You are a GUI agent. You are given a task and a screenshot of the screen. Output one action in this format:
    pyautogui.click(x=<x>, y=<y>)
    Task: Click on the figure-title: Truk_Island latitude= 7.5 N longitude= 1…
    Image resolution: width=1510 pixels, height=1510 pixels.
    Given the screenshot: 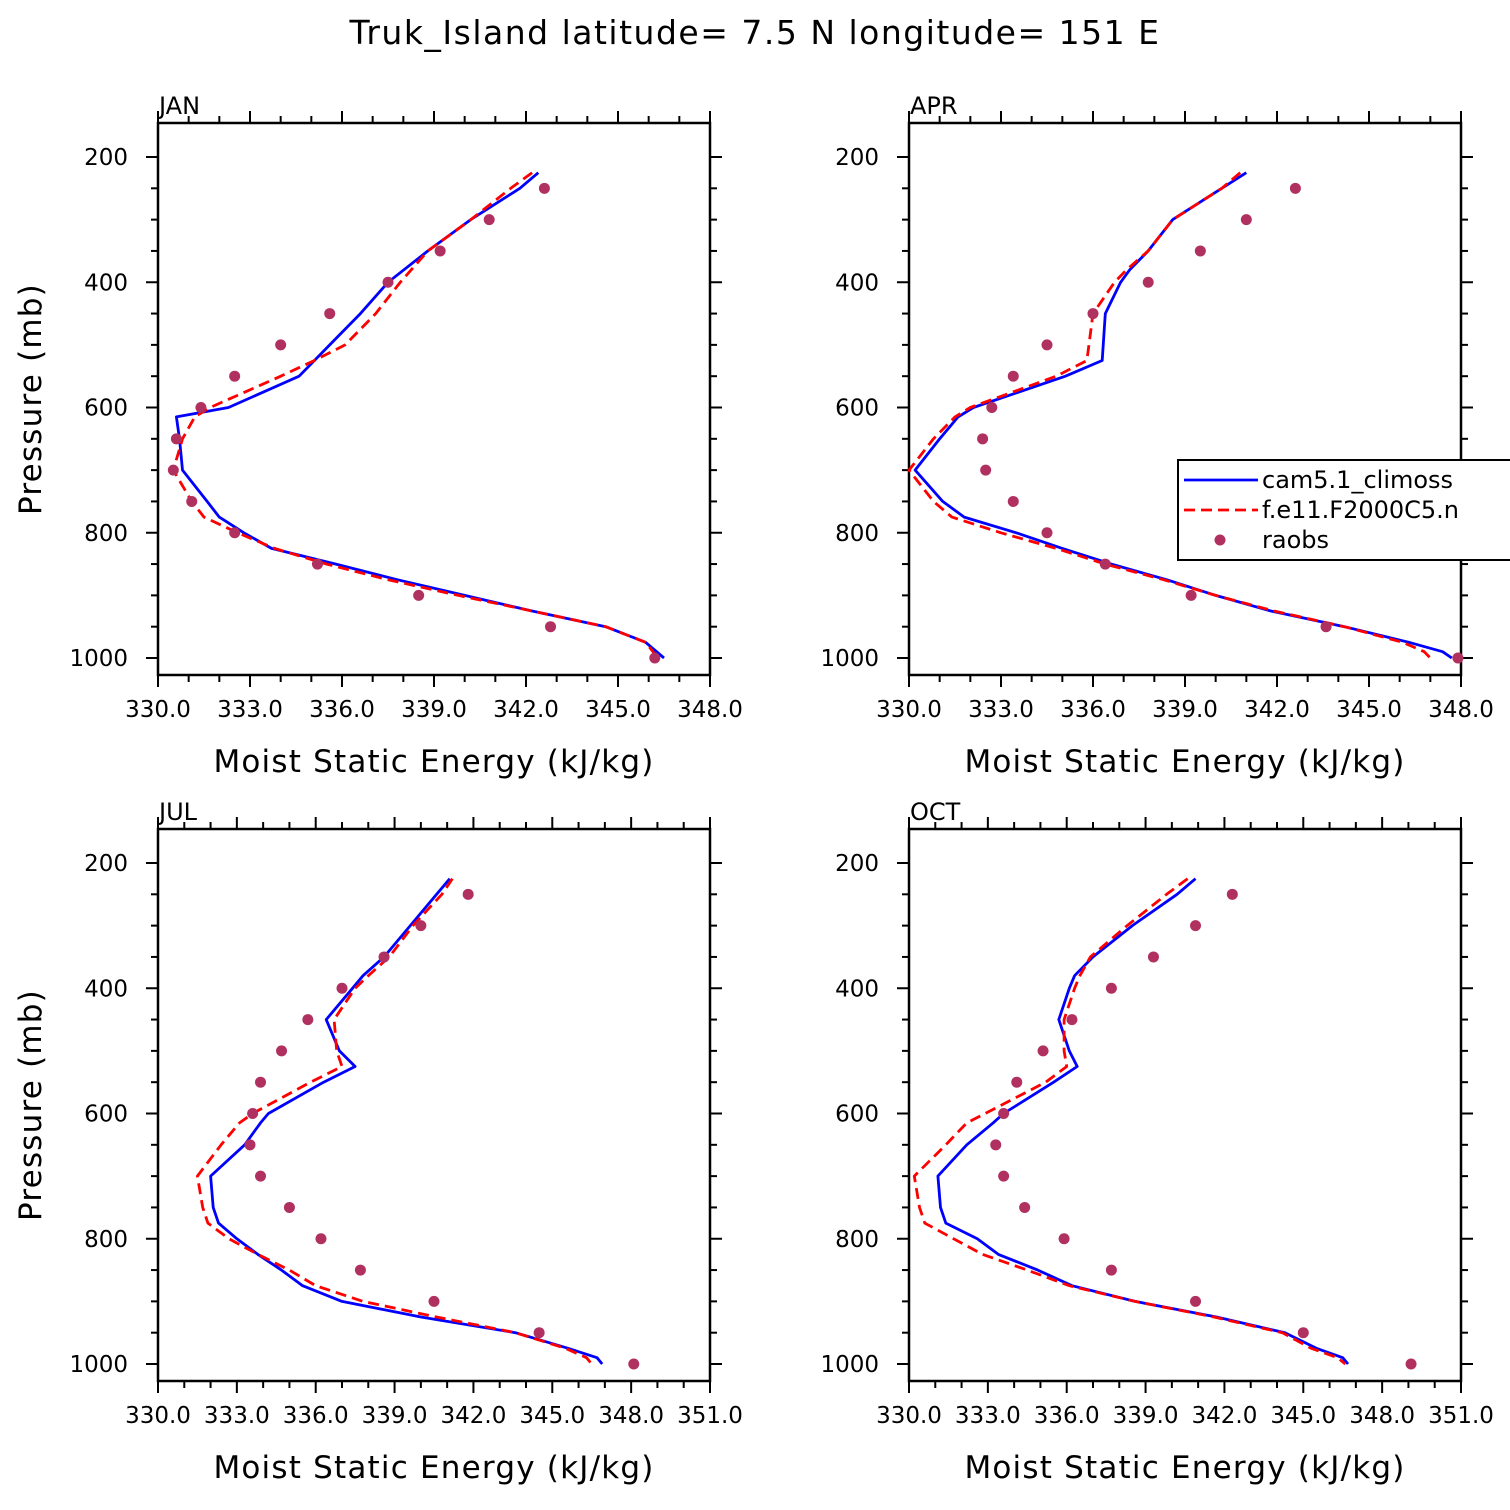 What is the action you would take?
    pyautogui.click(x=755, y=32)
    